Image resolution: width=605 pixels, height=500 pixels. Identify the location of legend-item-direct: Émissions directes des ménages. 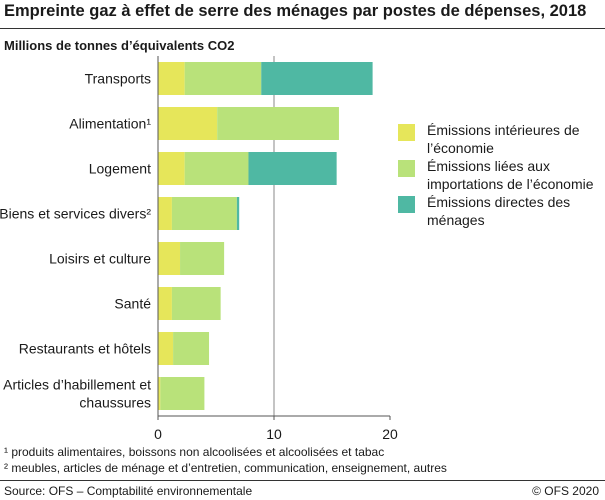
(501, 211).